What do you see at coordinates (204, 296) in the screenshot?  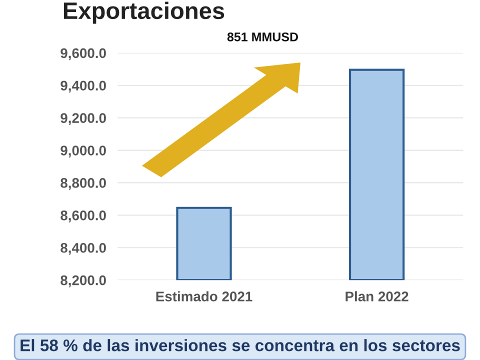 I see `x-tick-label: Estimado 2021` at bounding box center [204, 296].